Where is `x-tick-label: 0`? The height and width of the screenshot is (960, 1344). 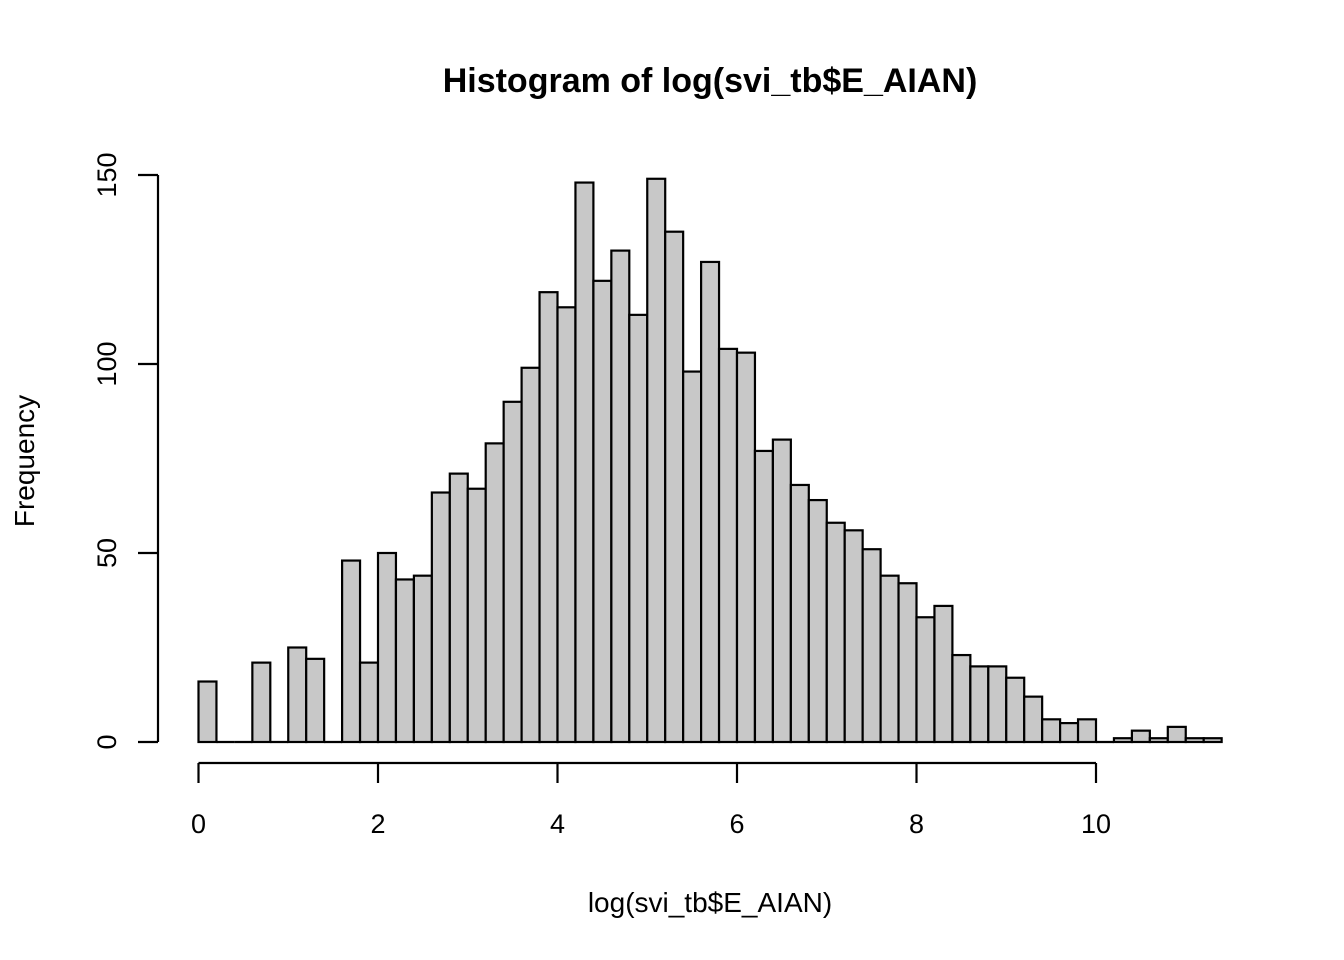 x-tick-label: 0 is located at coordinates (198, 824).